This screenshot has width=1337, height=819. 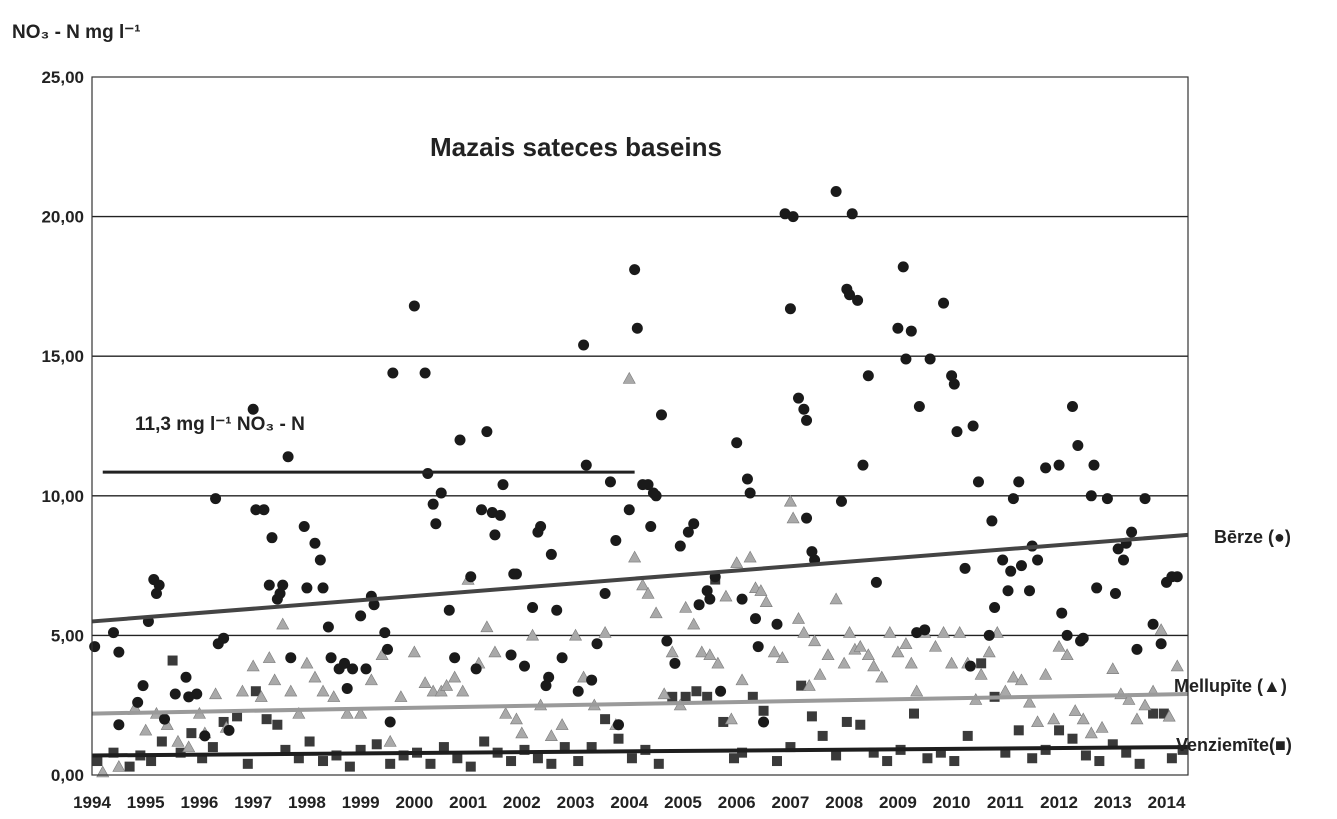 What do you see at coordinates (576, 147) in the screenshot?
I see `chart-title: Mazais sateces baseins` at bounding box center [576, 147].